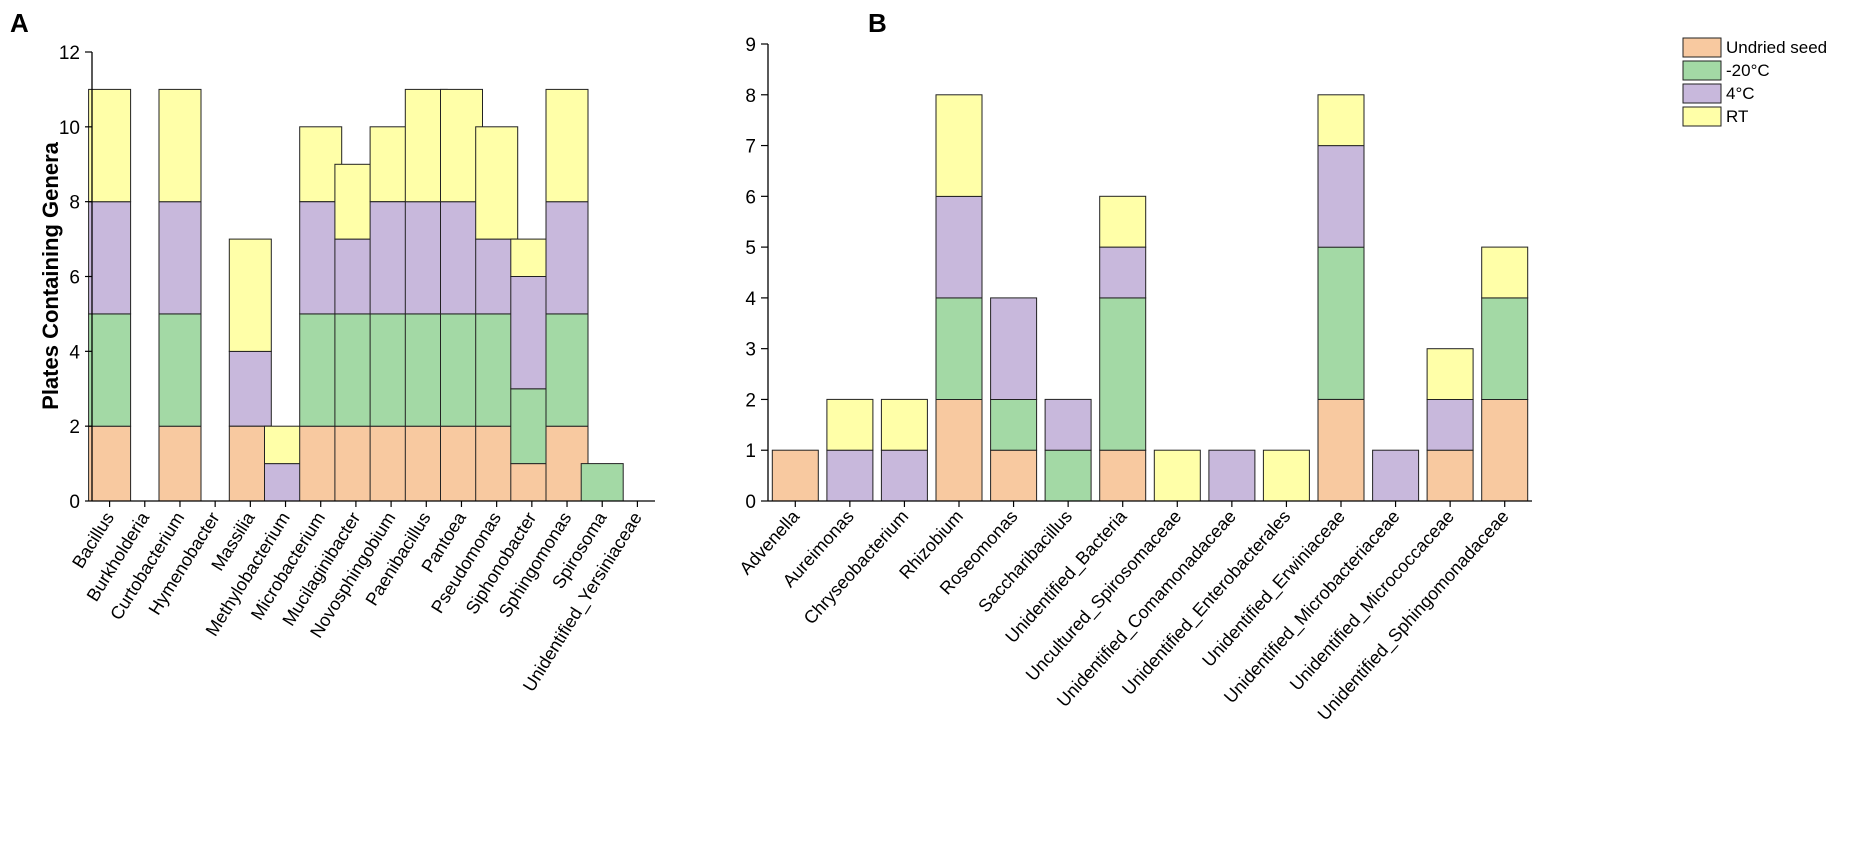  Describe the element at coordinates (750, 502) in the screenshot. I see `panel-b-y-tick-label: 0` at that location.